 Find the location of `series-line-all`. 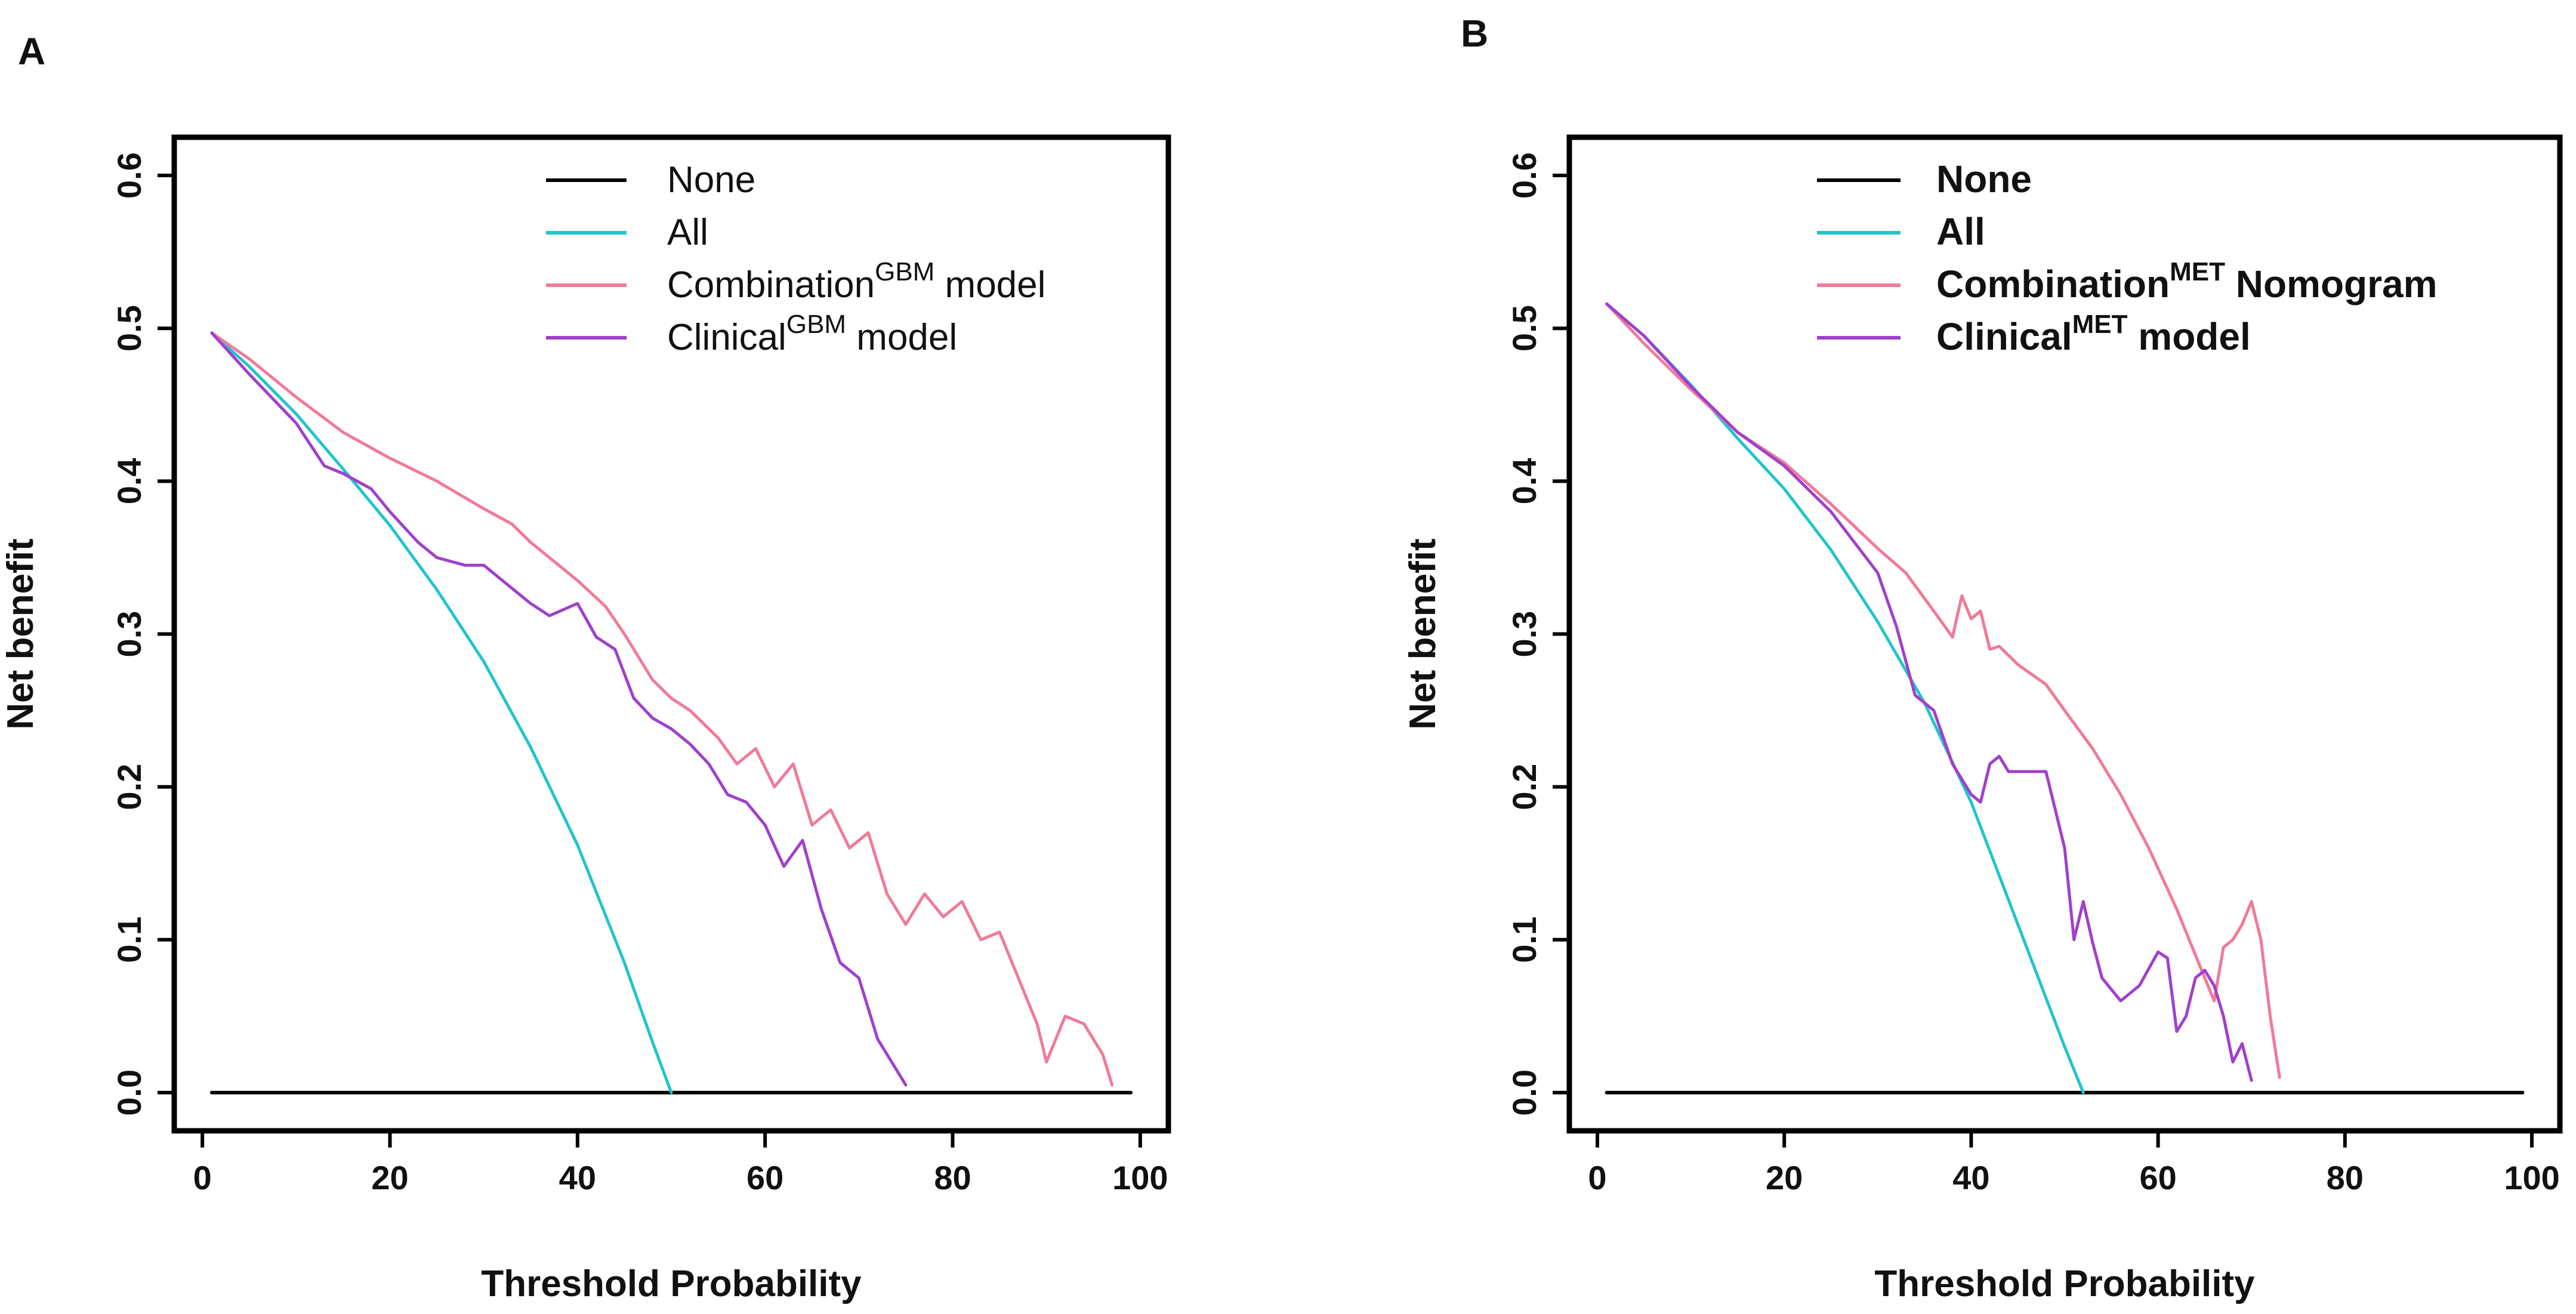

series-line-all is located at coordinates (442, 712).